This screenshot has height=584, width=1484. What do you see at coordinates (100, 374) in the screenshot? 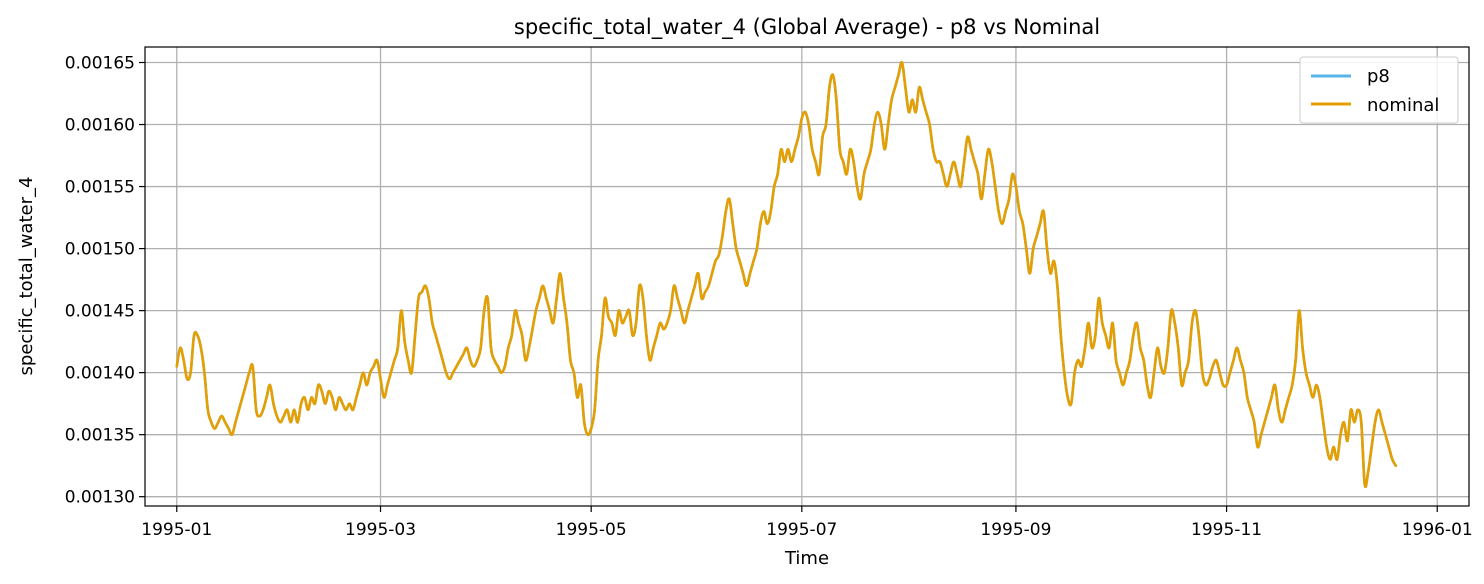
I see `y-tick-label: 0.00140` at bounding box center [100, 374].